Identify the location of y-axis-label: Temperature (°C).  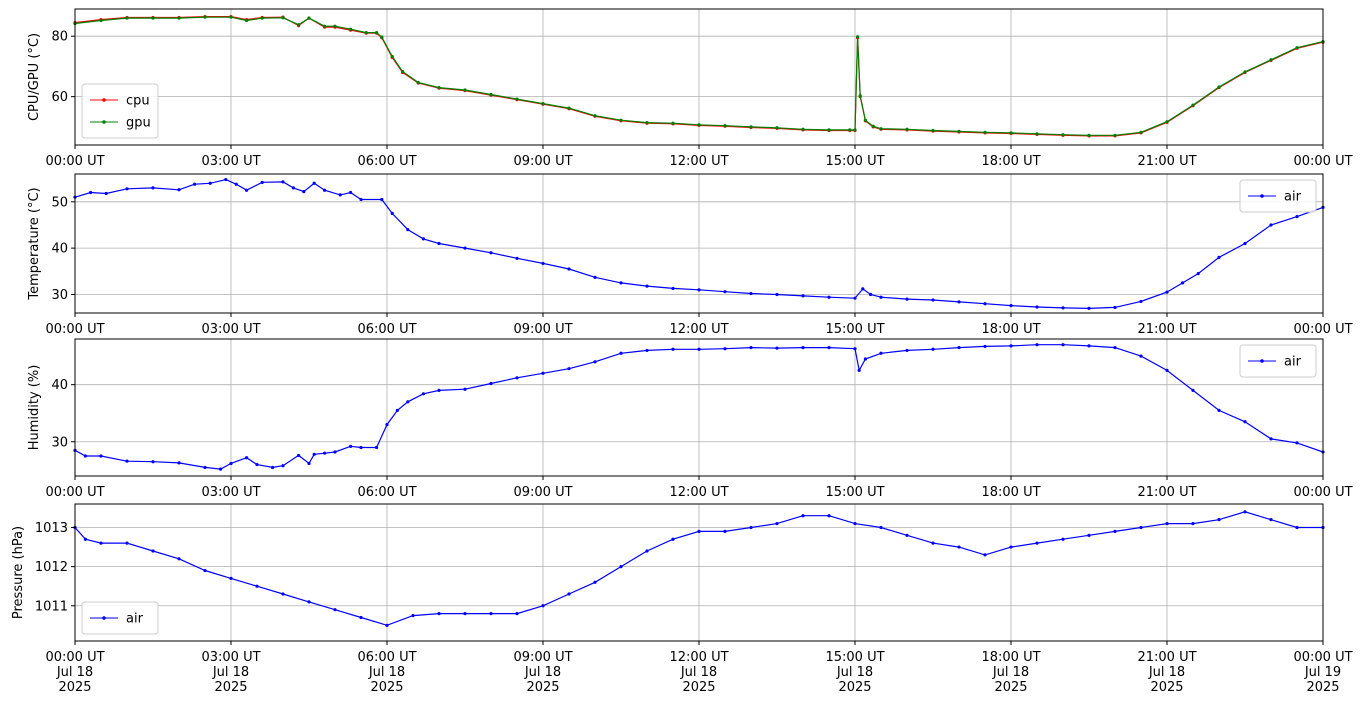
(34, 243).